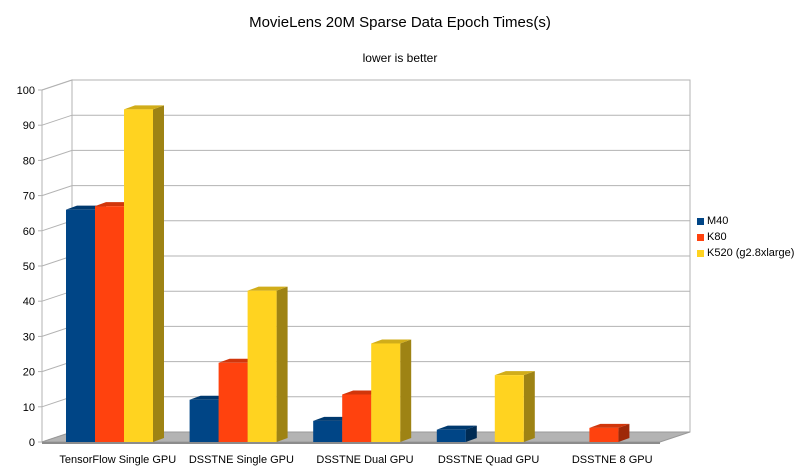 This screenshot has height=474, width=800. I want to click on x-category-label: DSSTNE Quad GPU, so click(489, 460).